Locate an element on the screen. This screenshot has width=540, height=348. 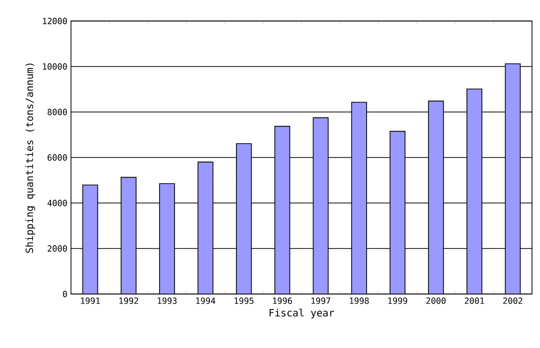
y-tick-label: 0 is located at coordinates (64, 294).